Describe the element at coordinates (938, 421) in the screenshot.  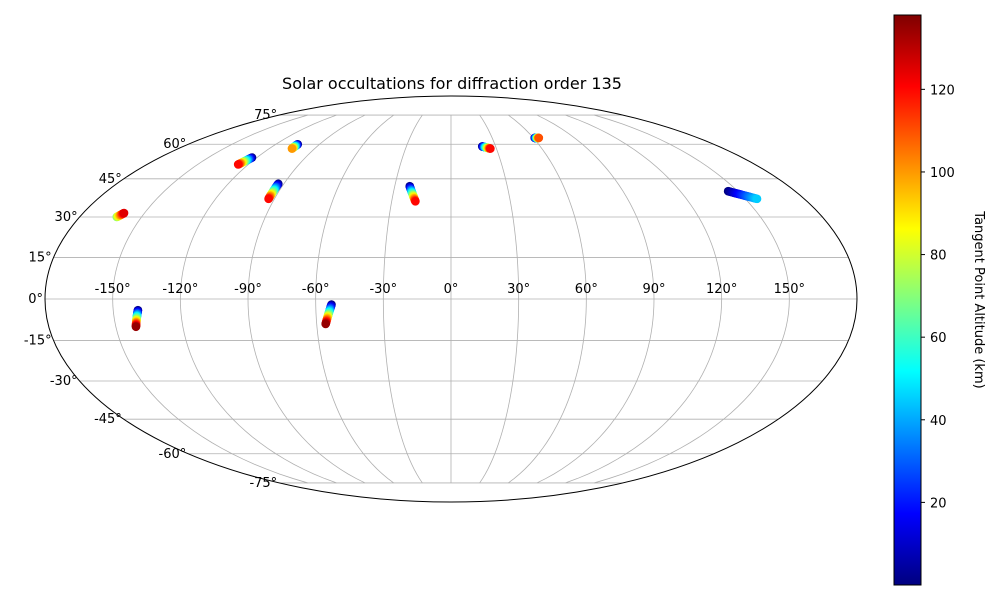
I see `colorbar-tick-label: 40` at that location.